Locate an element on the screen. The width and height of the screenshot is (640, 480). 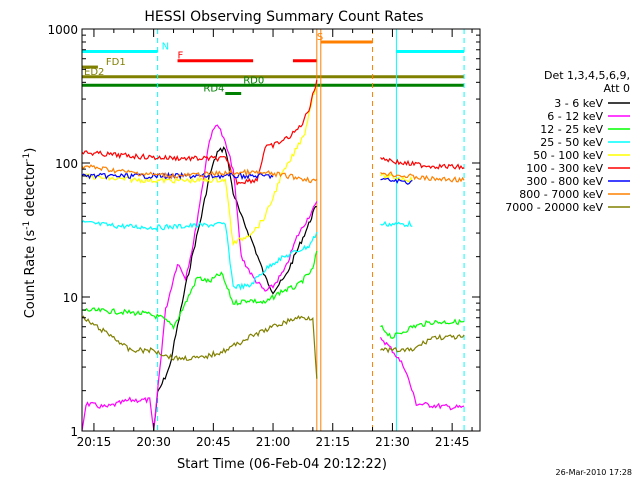
flag-label-rd4: RD4 is located at coordinates (213, 89).